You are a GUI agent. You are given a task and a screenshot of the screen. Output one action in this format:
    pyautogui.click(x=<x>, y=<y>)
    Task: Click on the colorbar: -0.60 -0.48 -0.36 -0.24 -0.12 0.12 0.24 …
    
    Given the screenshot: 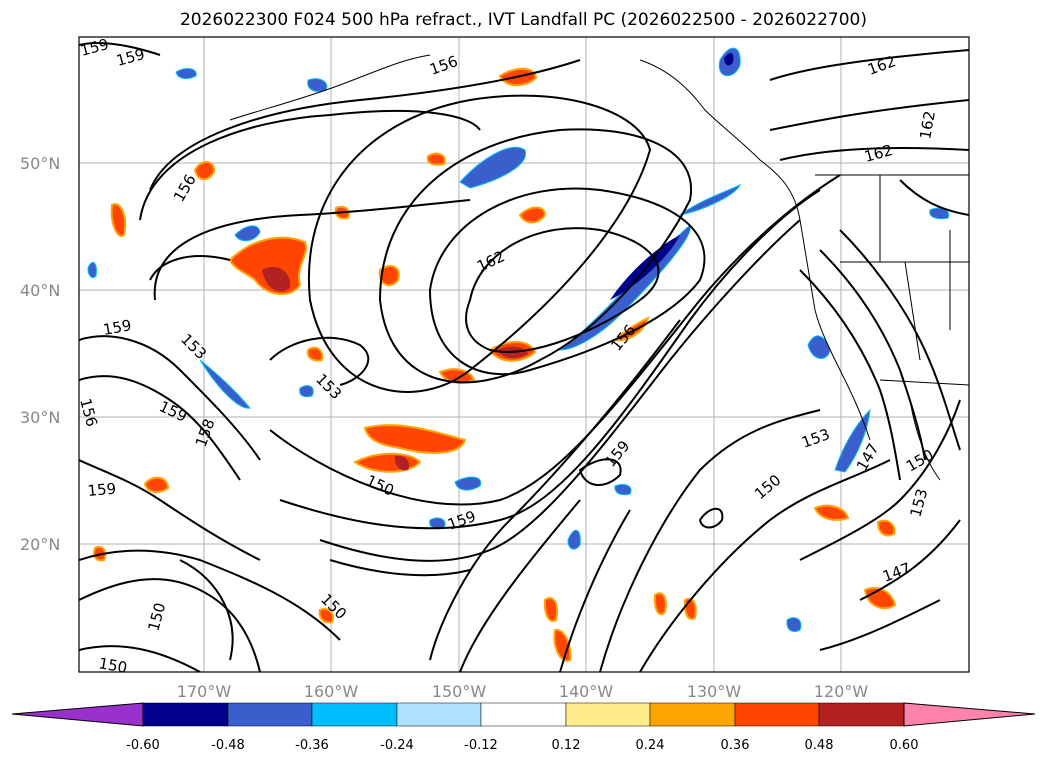 What is the action you would take?
    pyautogui.click(x=523, y=727)
    